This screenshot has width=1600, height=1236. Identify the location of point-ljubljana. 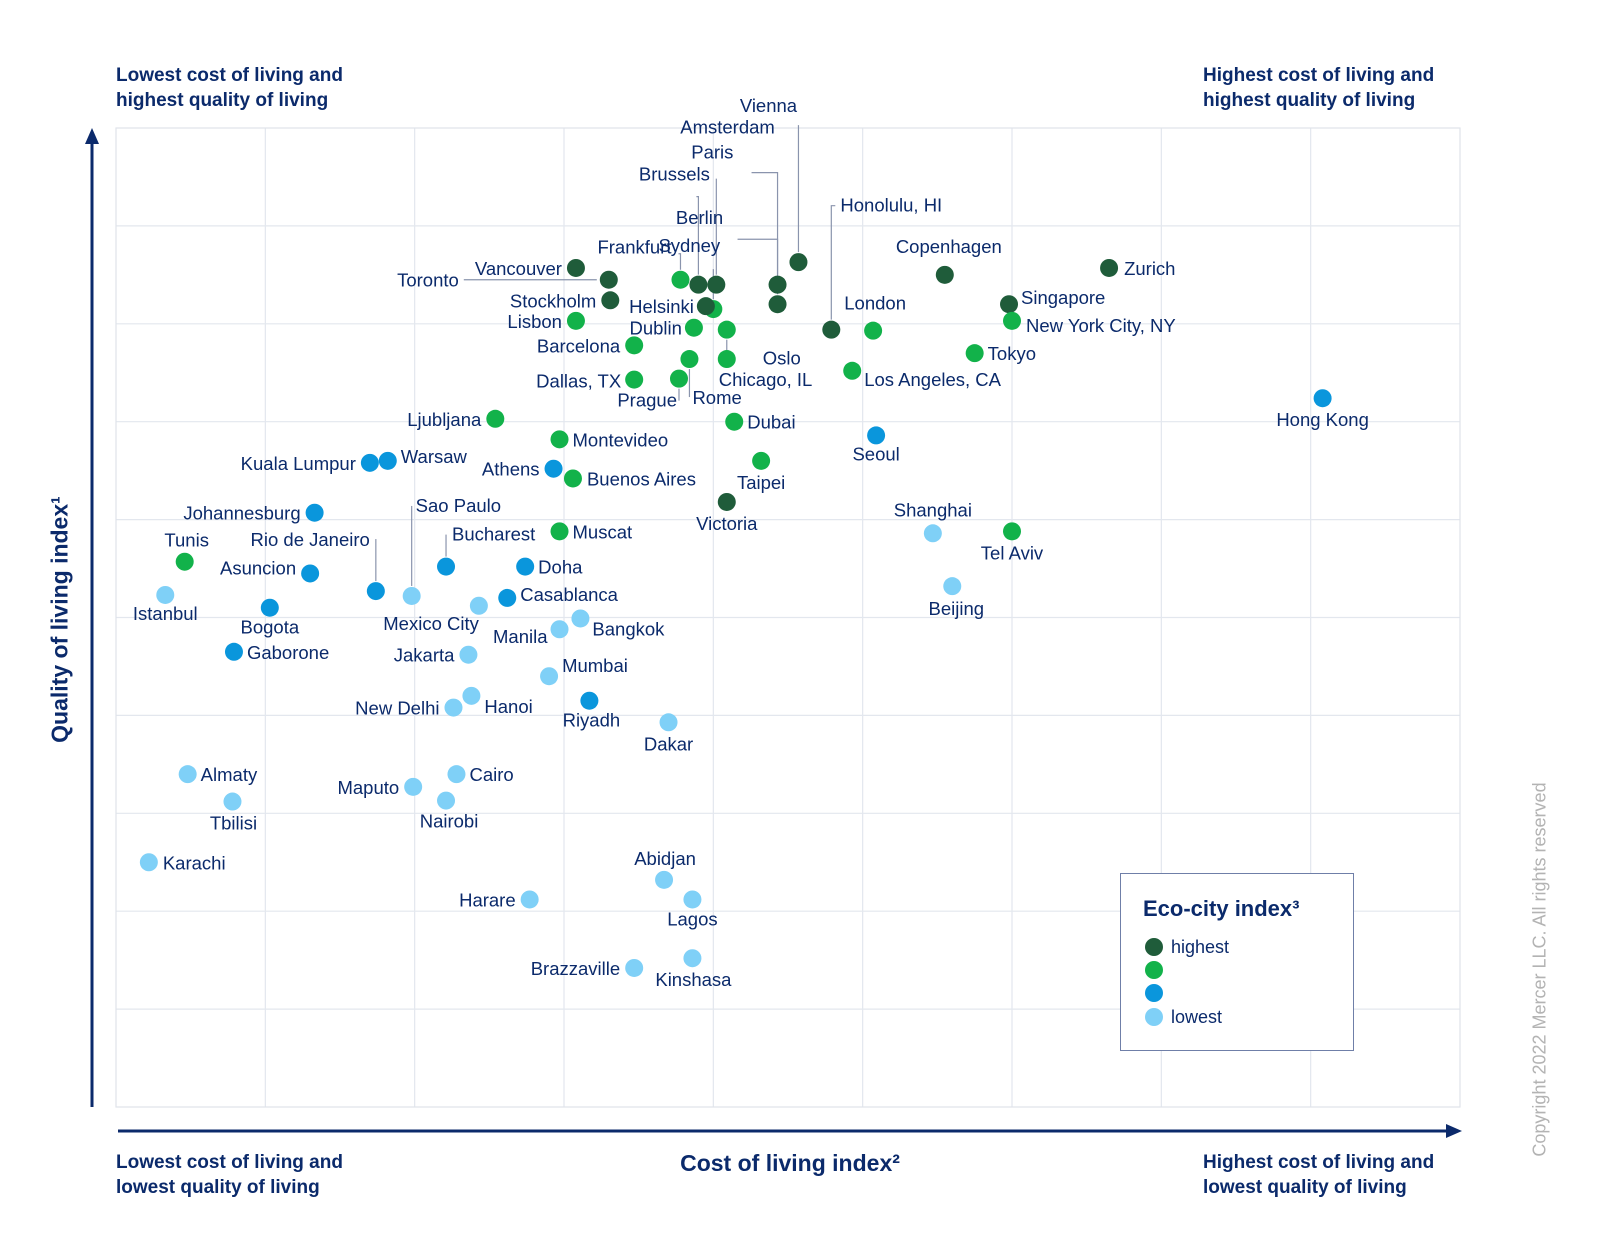
(495, 418).